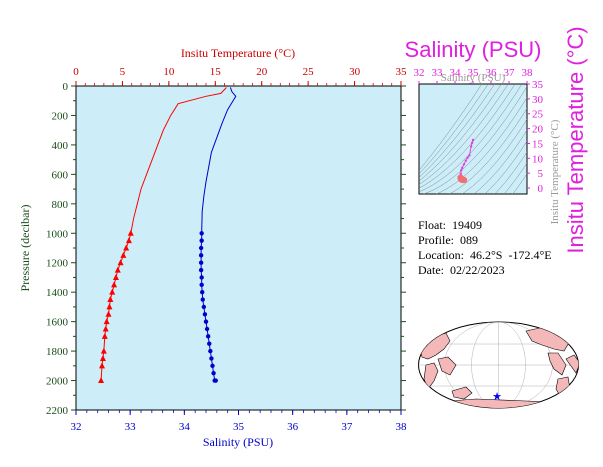 The height and width of the screenshot is (467, 603). I want to click on pressure-tick-label: 400, so click(60, 146).